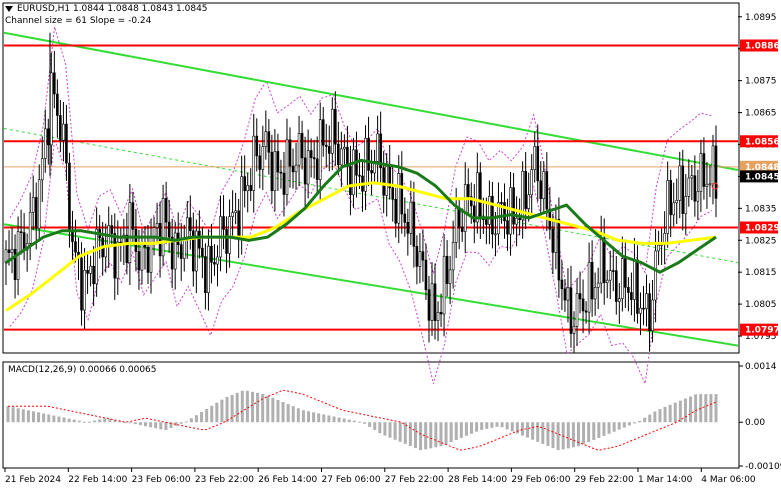 The width and height of the screenshot is (781, 489). I want to click on time-tick-label: 23 Feb 22:00, so click(224, 480).